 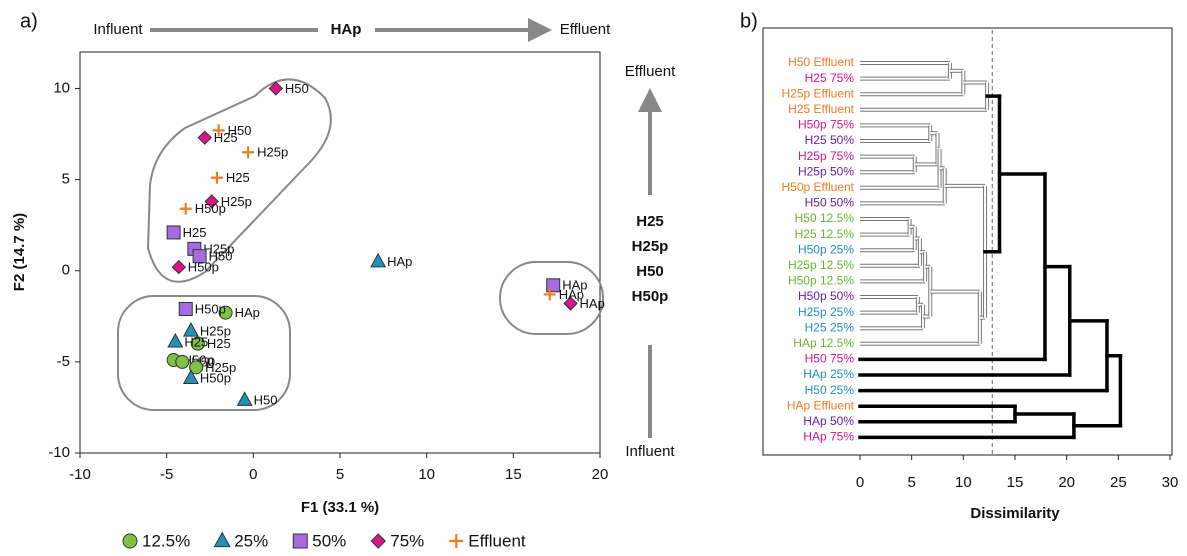 What do you see at coordinates (860, 482) in the screenshot?
I see `x-tick-label: 0` at bounding box center [860, 482].